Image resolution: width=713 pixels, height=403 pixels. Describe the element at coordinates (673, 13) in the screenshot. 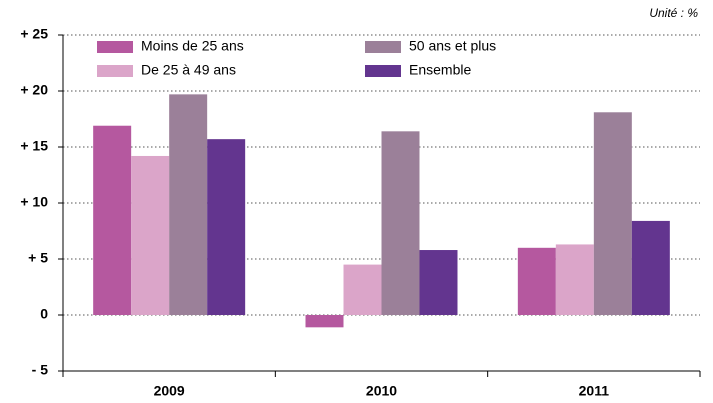

I see `unit-note: Unité : %` at that location.